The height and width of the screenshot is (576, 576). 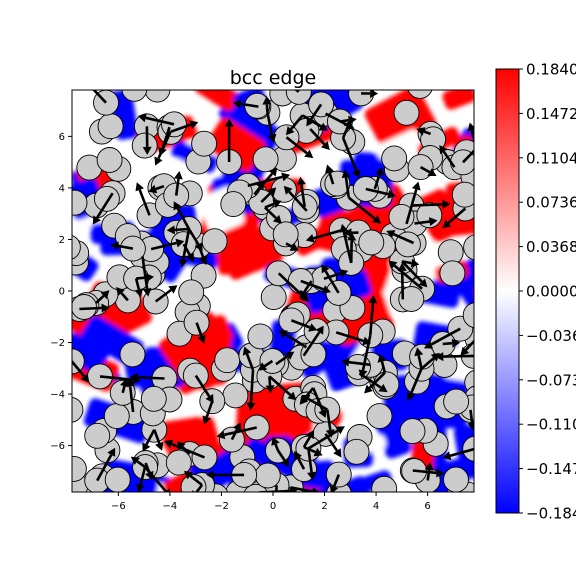 I want to click on x-tick-label: 6, so click(x=427, y=506).